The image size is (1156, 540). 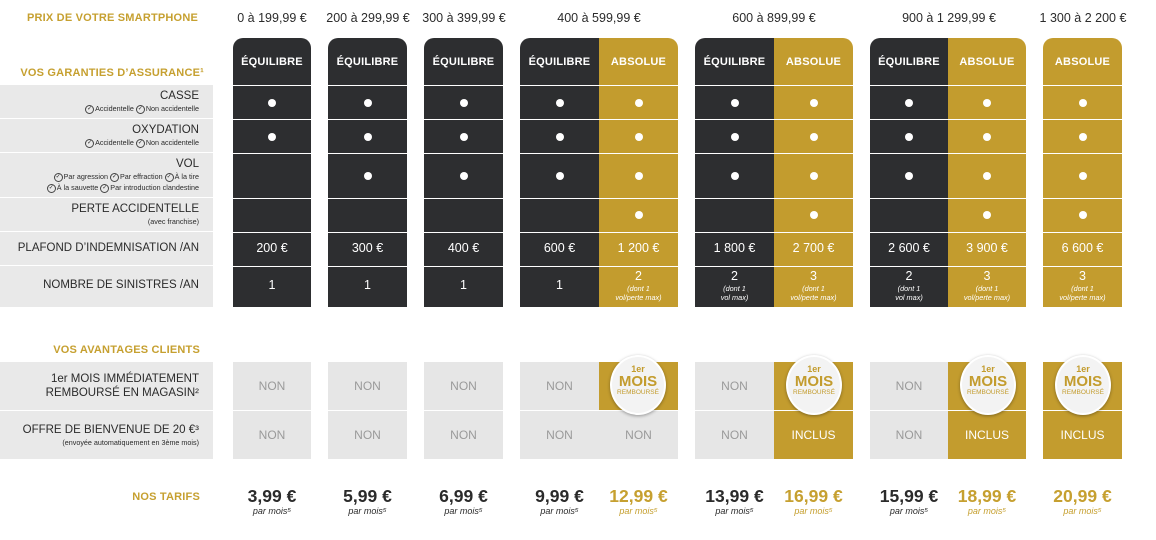 What do you see at coordinates (166, 497) in the screenshot?
I see `tarifs-title: NOS TARIFS` at bounding box center [166, 497].